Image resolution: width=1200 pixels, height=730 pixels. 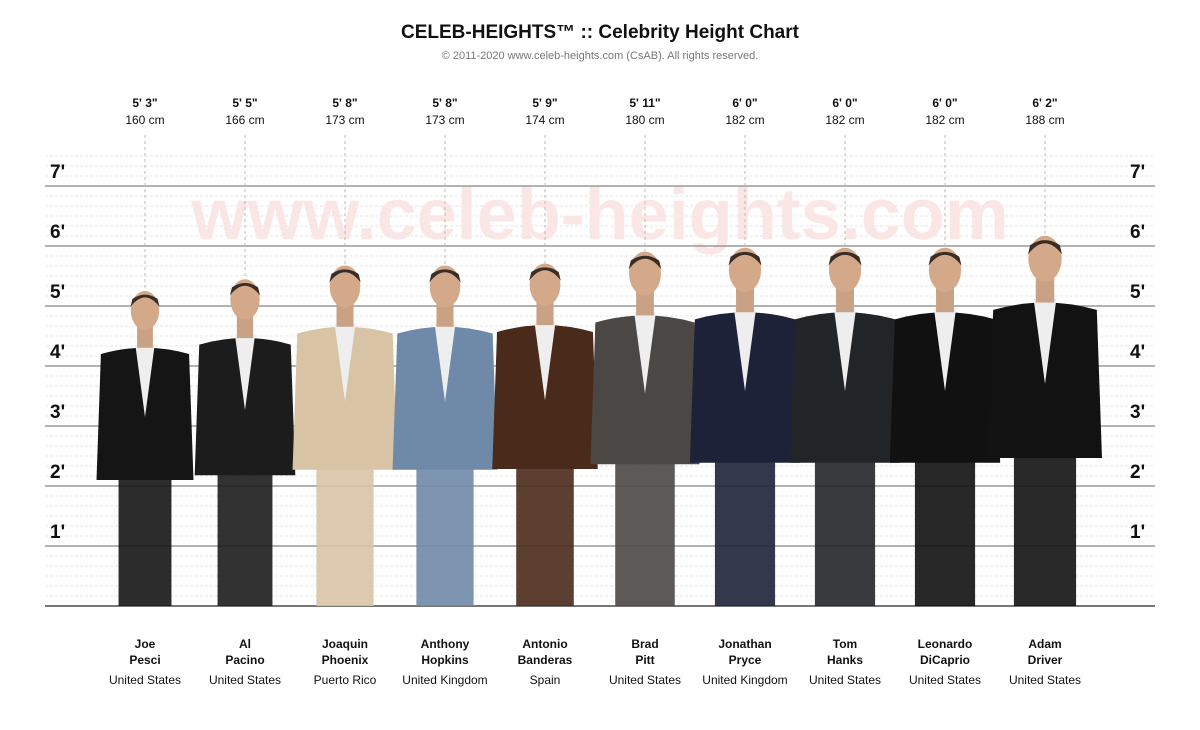 What do you see at coordinates (57, 412) in the screenshot?
I see `y-tick-label: 3'` at bounding box center [57, 412].